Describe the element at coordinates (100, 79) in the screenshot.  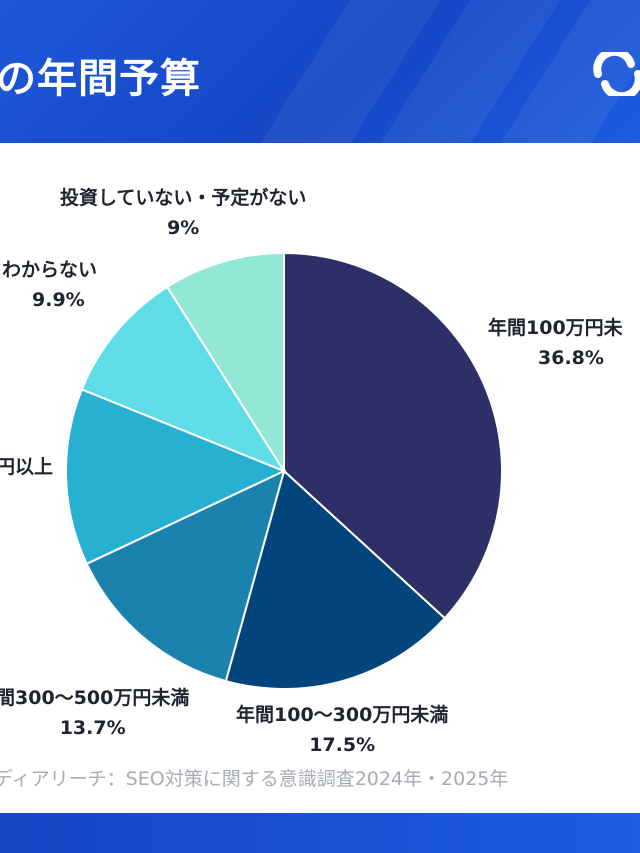
I see `page-title: の年間予算` at that location.